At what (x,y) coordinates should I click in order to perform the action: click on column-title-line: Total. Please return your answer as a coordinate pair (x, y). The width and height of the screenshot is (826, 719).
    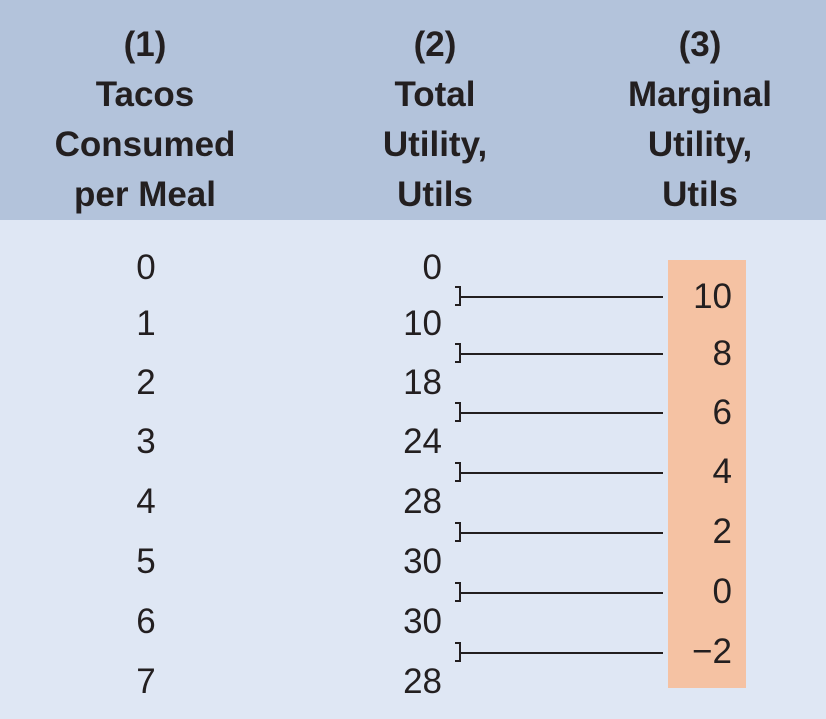
    Looking at the image, I should click on (435, 94).